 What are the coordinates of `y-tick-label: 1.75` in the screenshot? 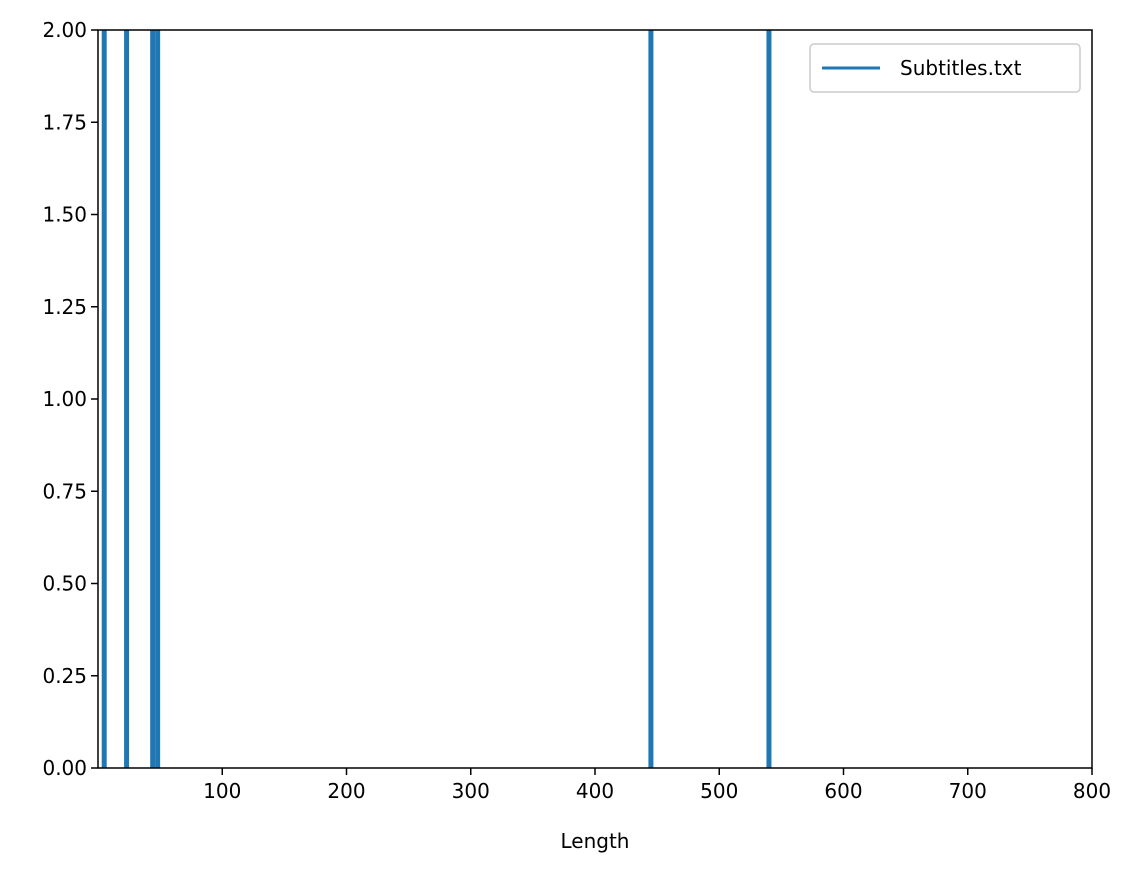 It's located at (64, 122).